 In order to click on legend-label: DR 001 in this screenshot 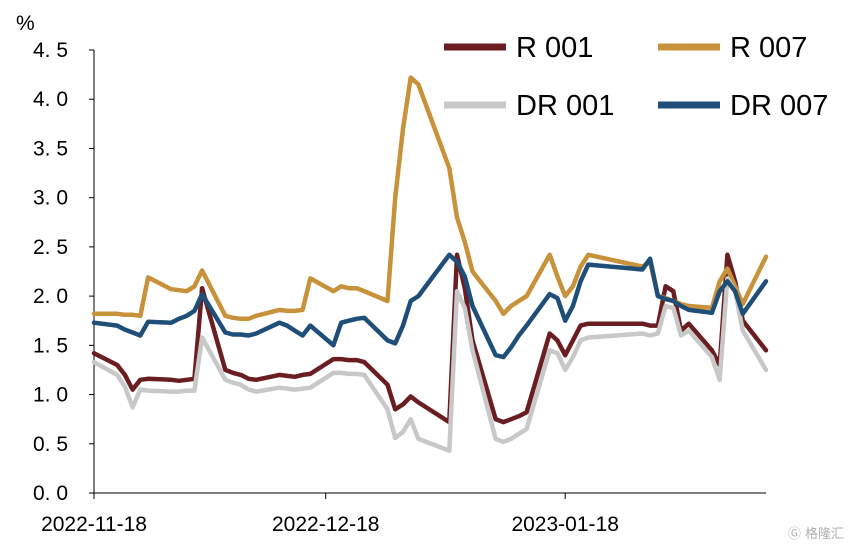, I will do `click(565, 106)`.